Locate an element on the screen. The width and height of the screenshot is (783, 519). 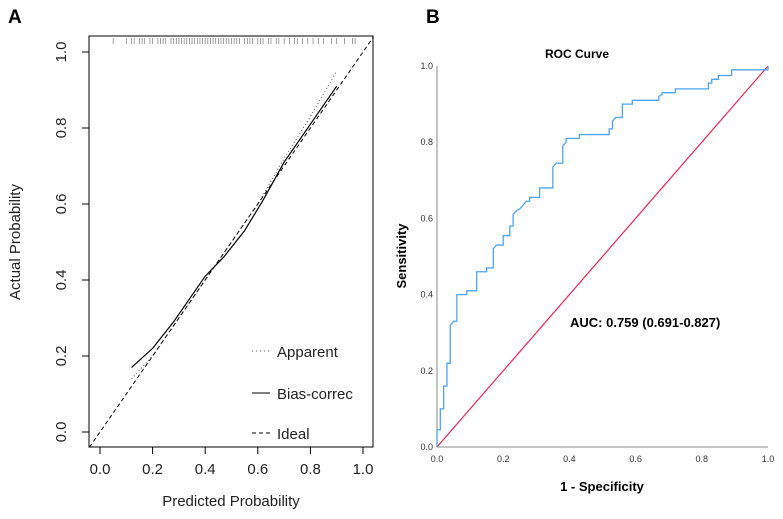
legend-apparent: Apparent is located at coordinates (308, 352).